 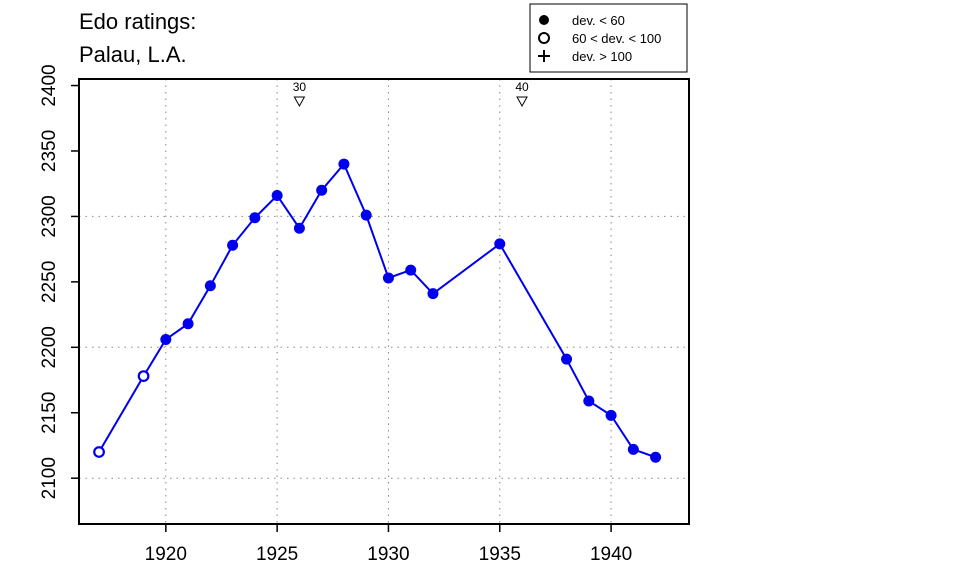 I want to click on y-tick-label: 2300, so click(x=49, y=216).